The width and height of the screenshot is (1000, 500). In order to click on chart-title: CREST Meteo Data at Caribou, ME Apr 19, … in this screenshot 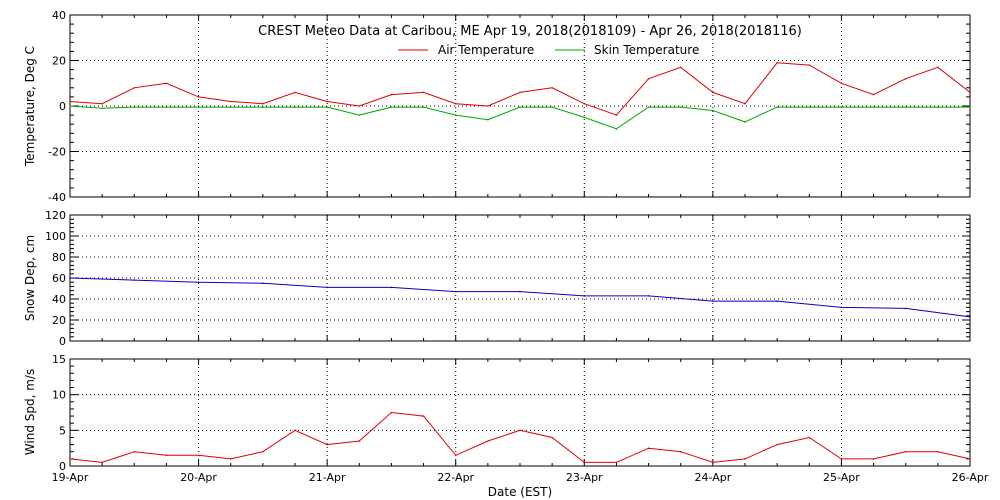, I will do `click(530, 31)`.